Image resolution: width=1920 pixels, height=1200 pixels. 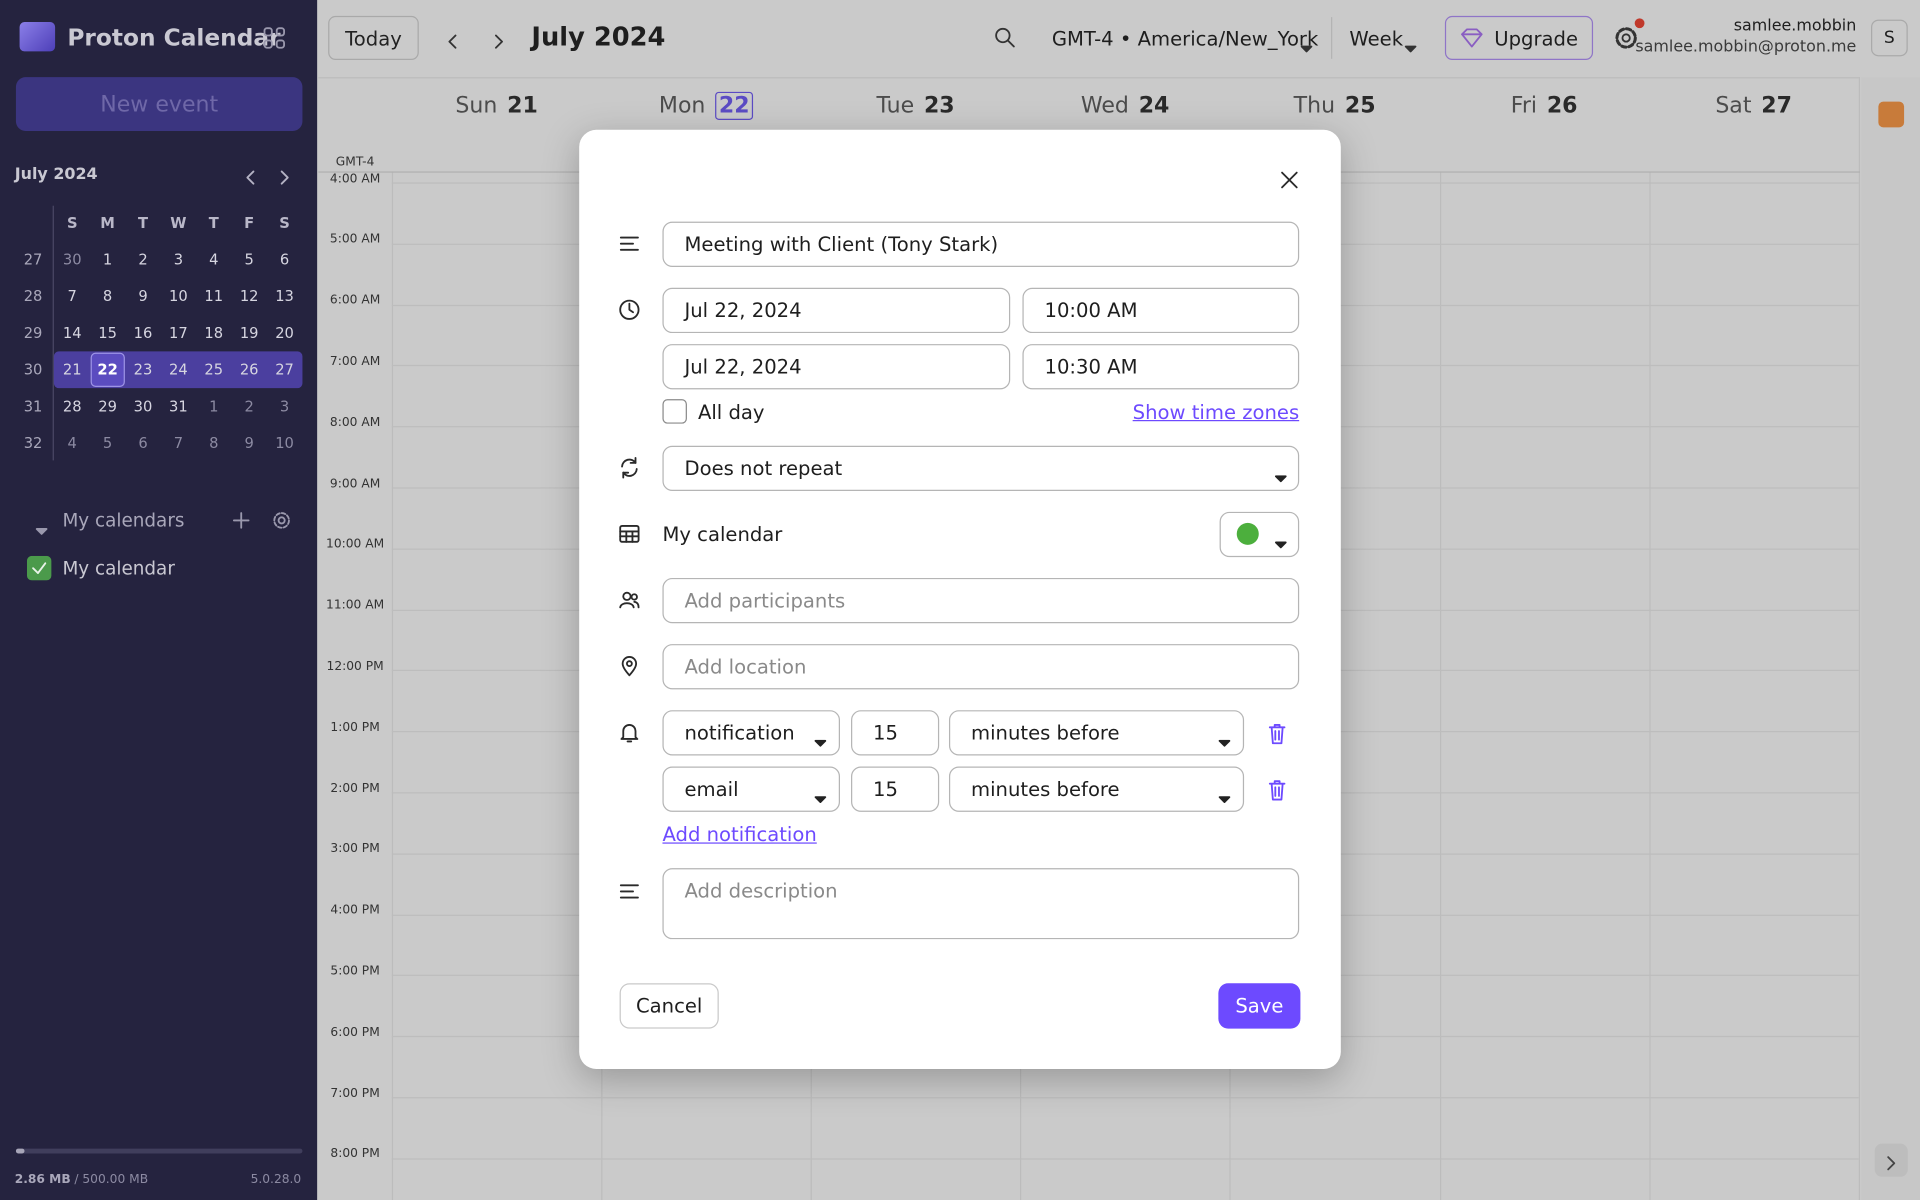 I want to click on title-input: Meeting with Client (Tony Stark), so click(x=981, y=244).